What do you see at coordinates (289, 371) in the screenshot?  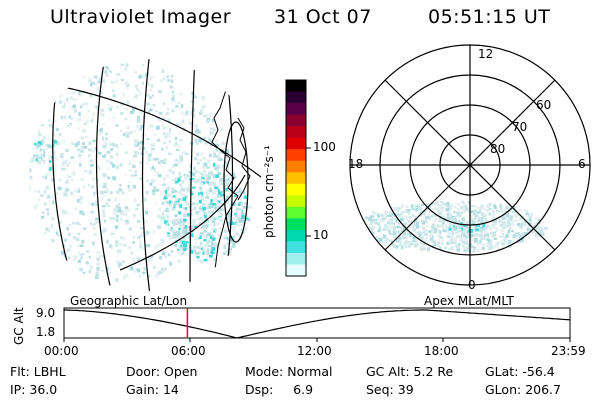 I see `mode-status: Mode: Normal` at bounding box center [289, 371].